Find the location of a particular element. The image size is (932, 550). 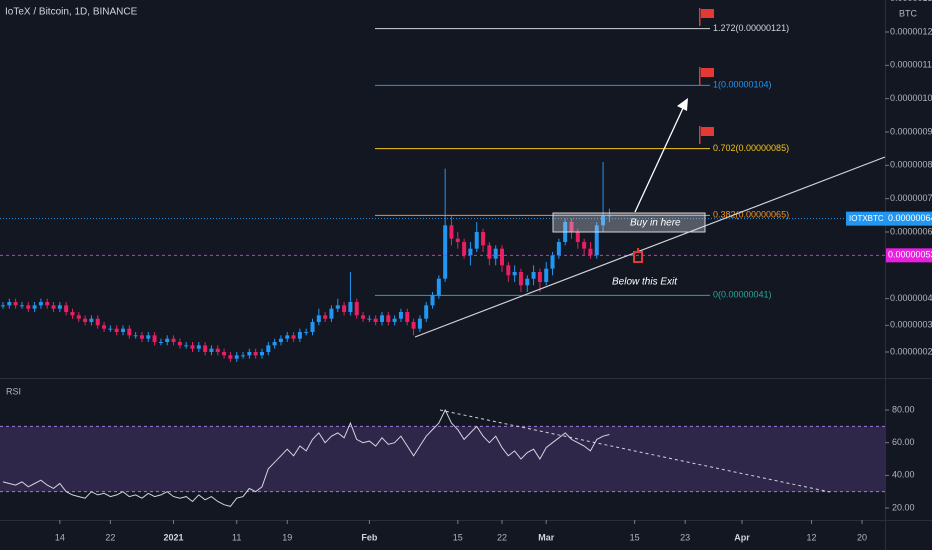

fib-label: 0.702(0.00000085) is located at coordinates (751, 148).